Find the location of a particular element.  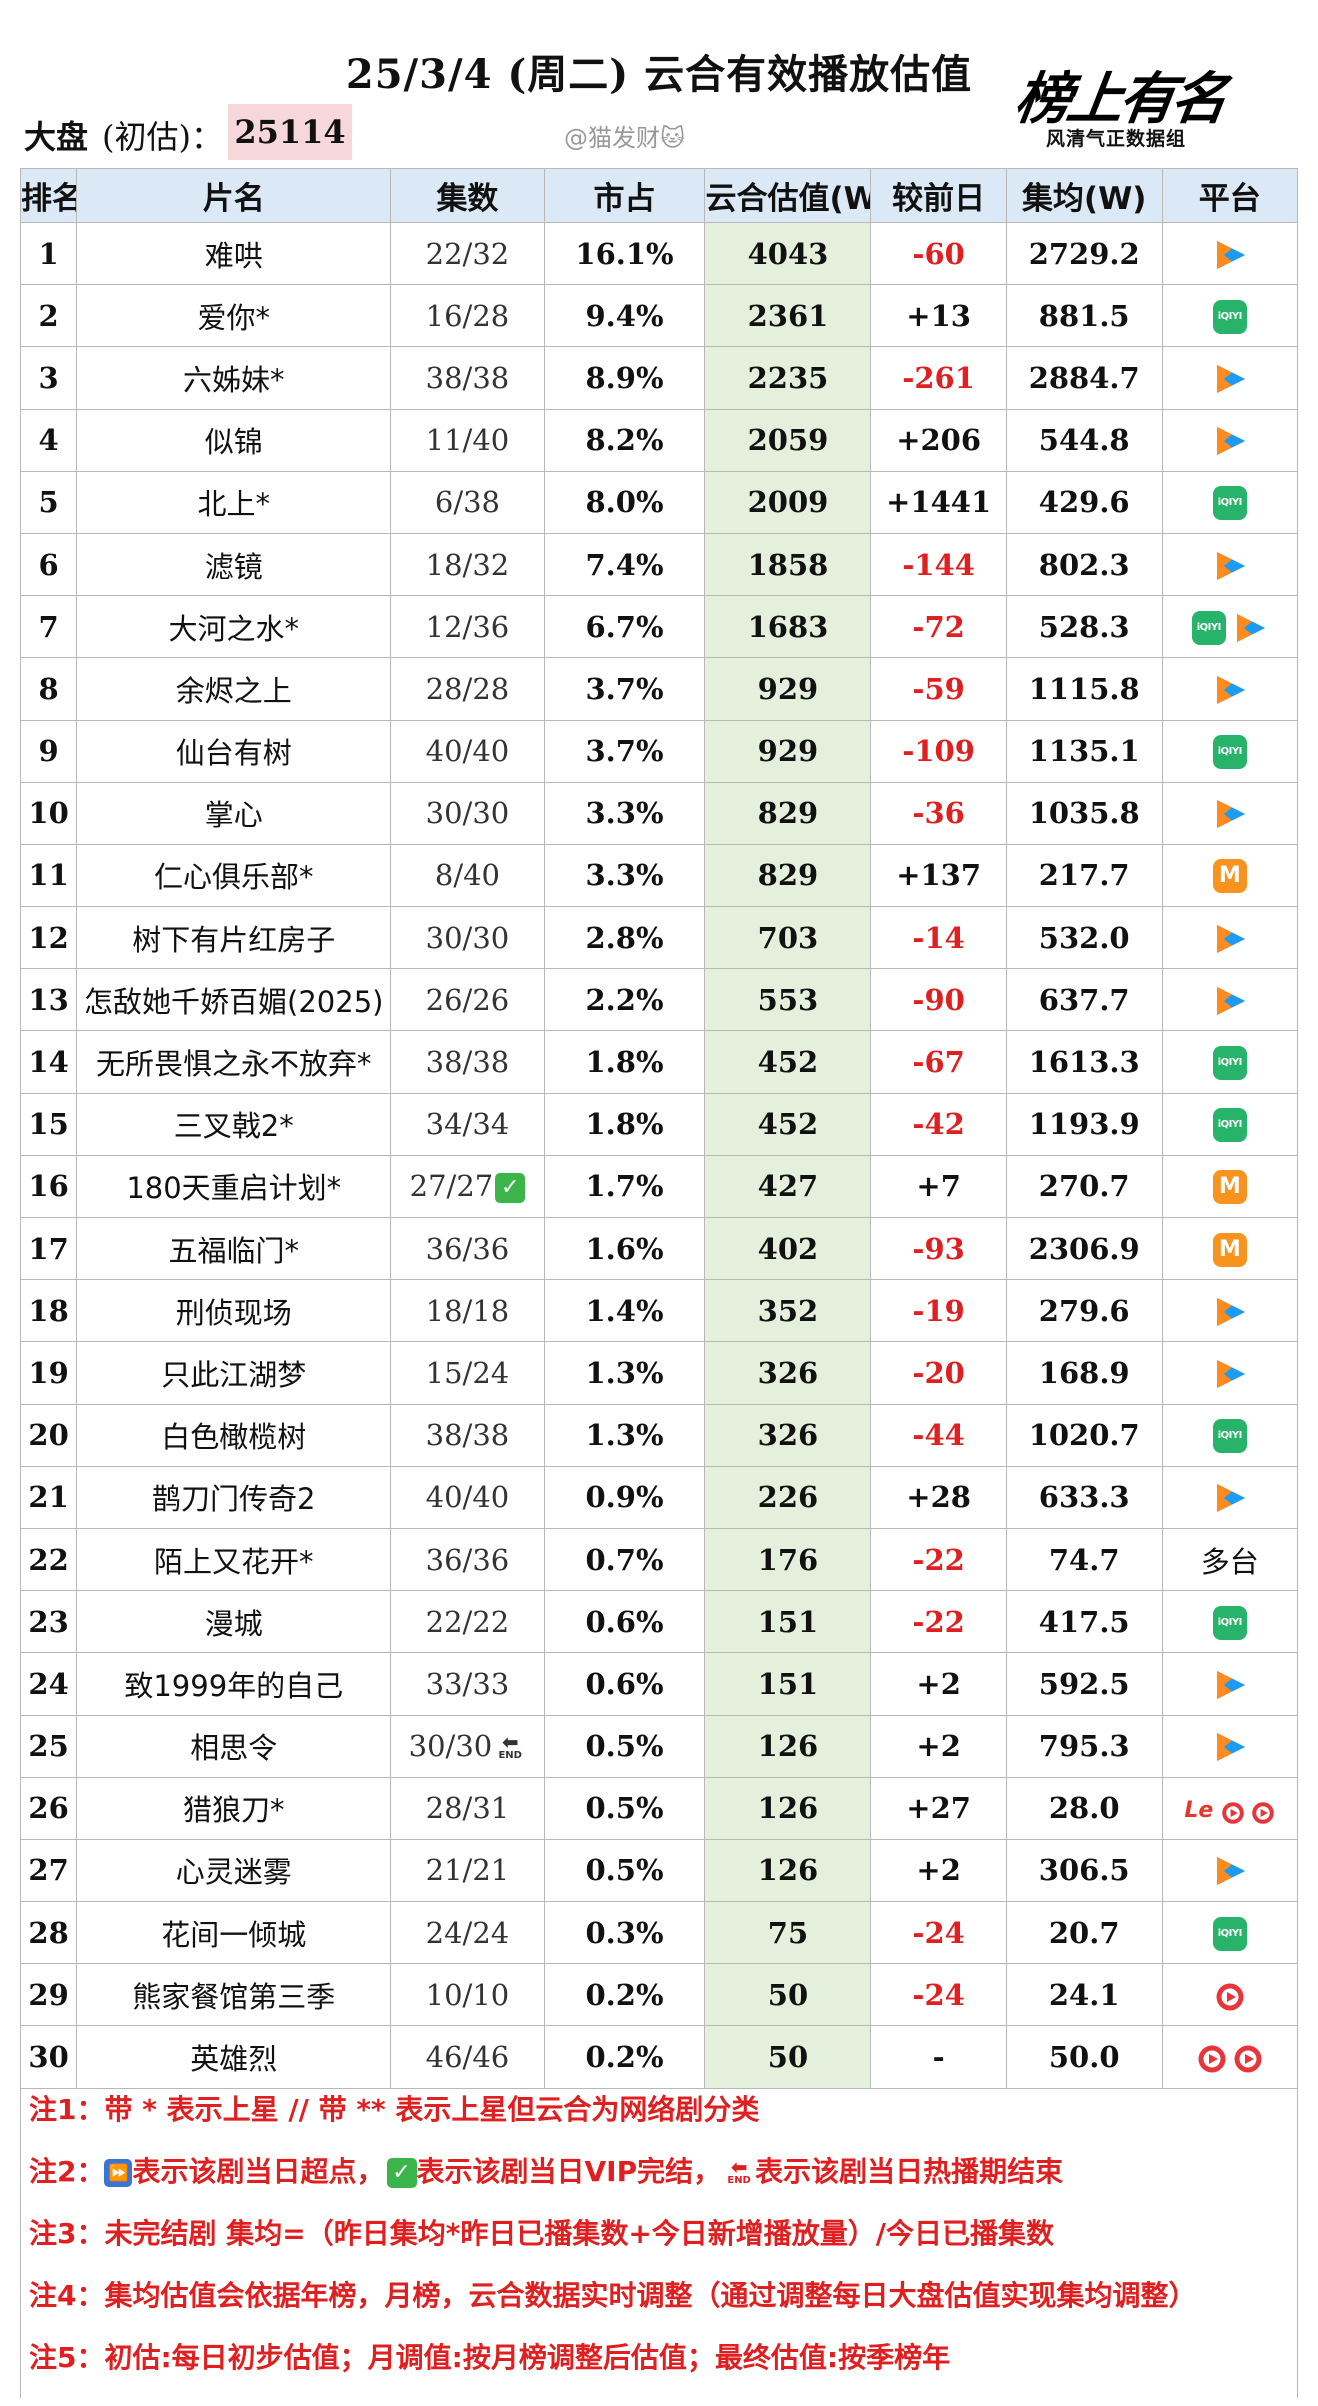

change-cell: +7 is located at coordinates (938, 1186).